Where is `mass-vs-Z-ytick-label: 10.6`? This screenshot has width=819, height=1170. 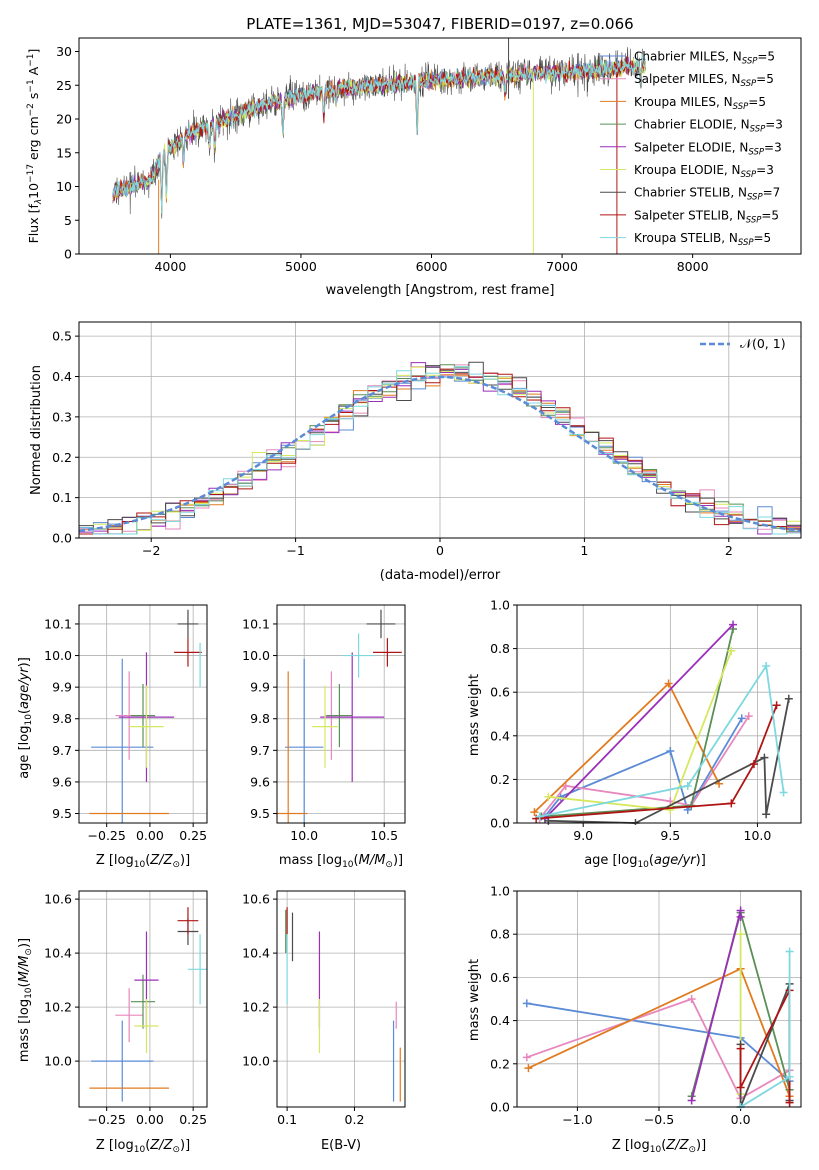 mass-vs-Z-ytick-label: 10.6 is located at coordinates (58, 899).